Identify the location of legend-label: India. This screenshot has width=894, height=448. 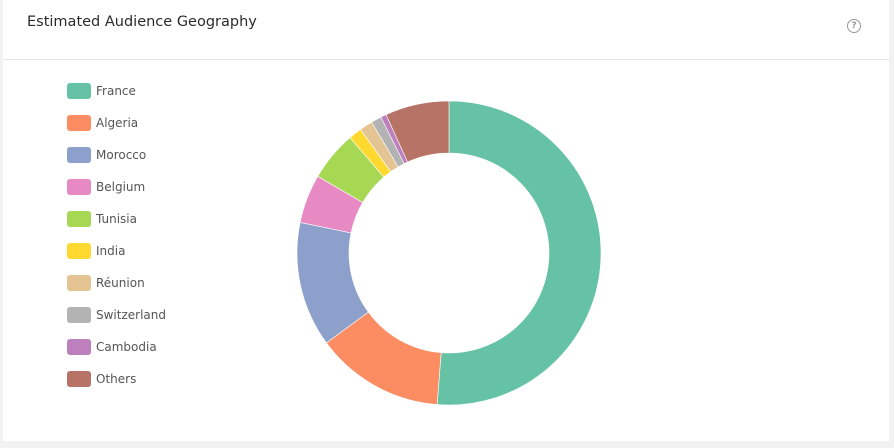
(111, 251).